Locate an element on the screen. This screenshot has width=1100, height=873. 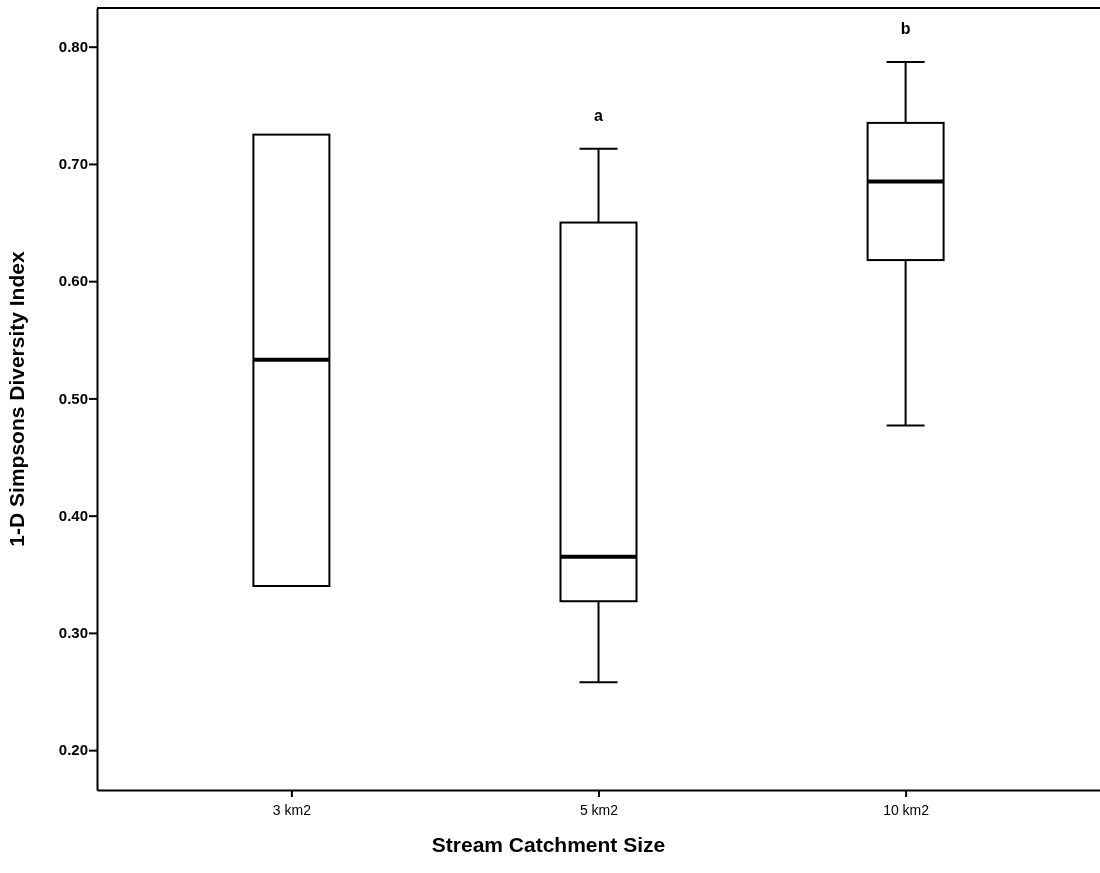
y-tick-label: 0.40 is located at coordinates (73, 515).